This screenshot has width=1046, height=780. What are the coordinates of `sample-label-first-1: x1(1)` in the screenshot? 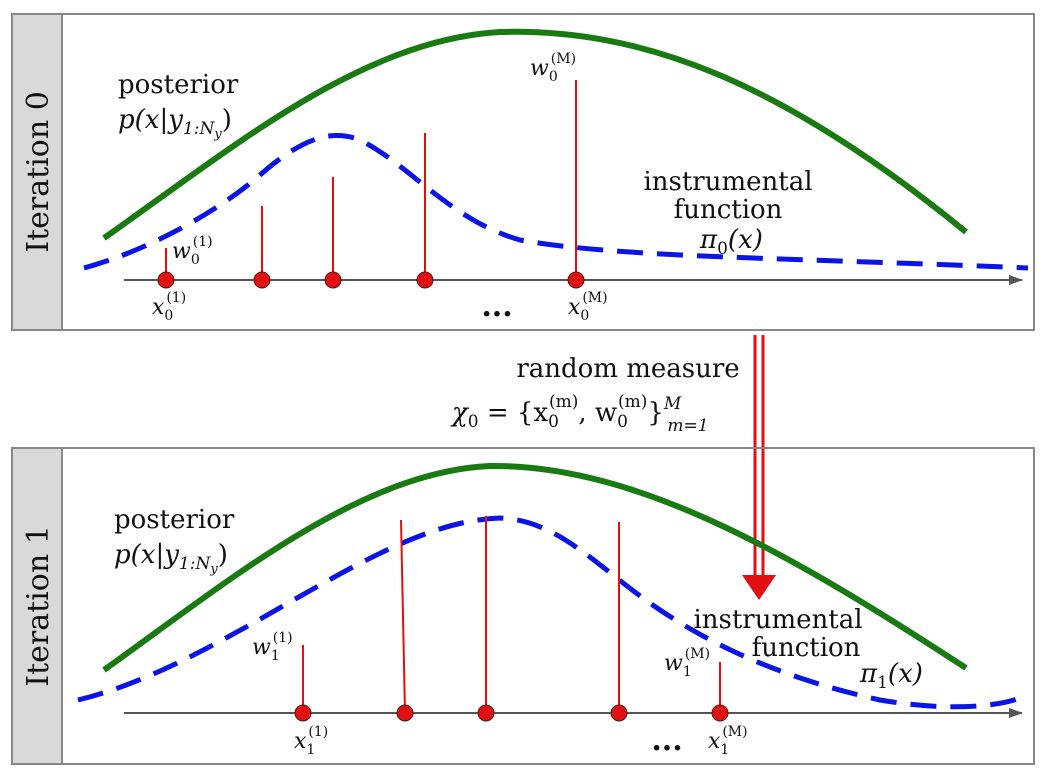 It's located at (311, 741).